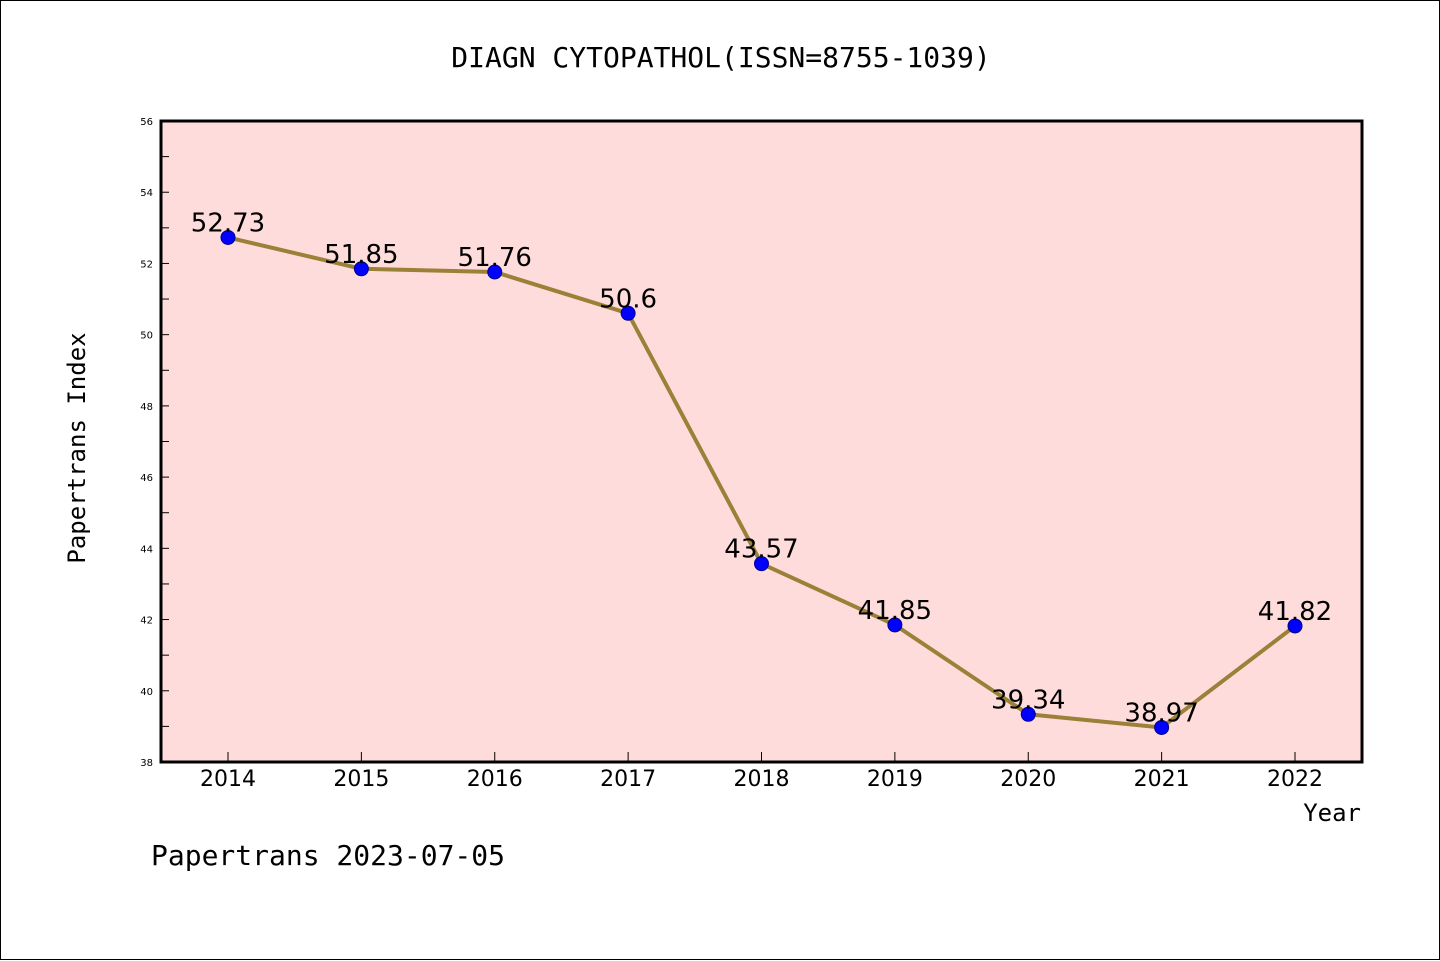 Image resolution: width=1440 pixels, height=961 pixels. I want to click on data-label: 50.6, so click(628, 299).